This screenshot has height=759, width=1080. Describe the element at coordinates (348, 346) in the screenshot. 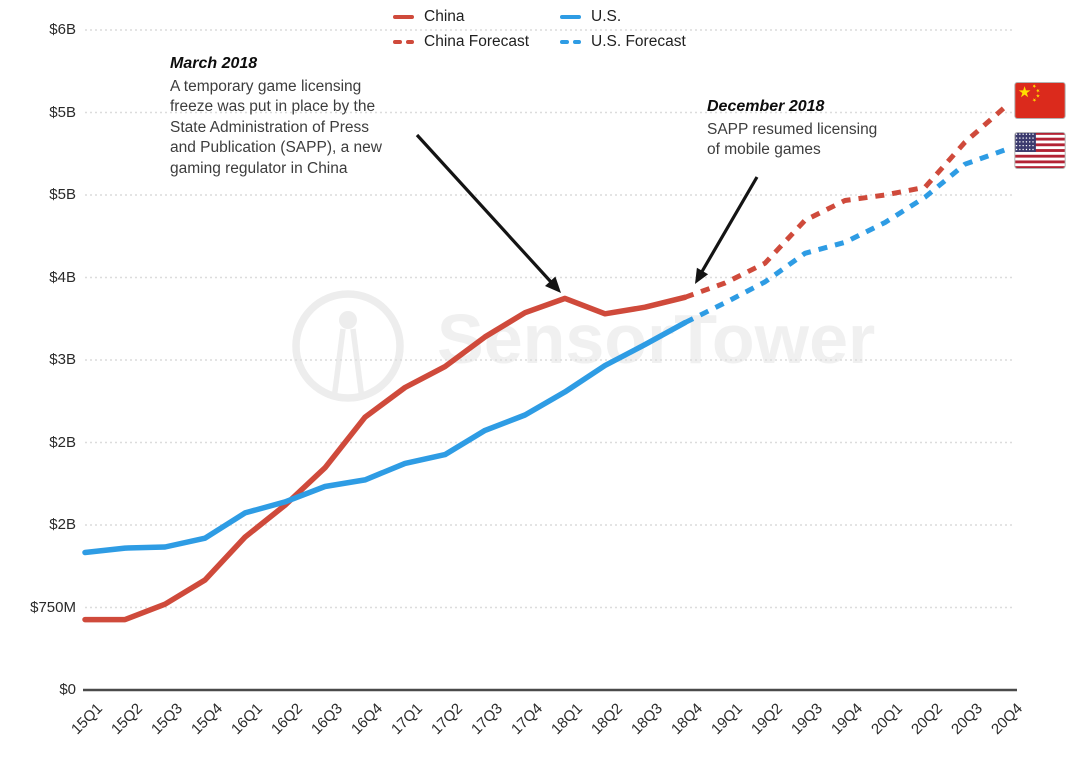

I see `sensor-tower-logo-icon` at that location.